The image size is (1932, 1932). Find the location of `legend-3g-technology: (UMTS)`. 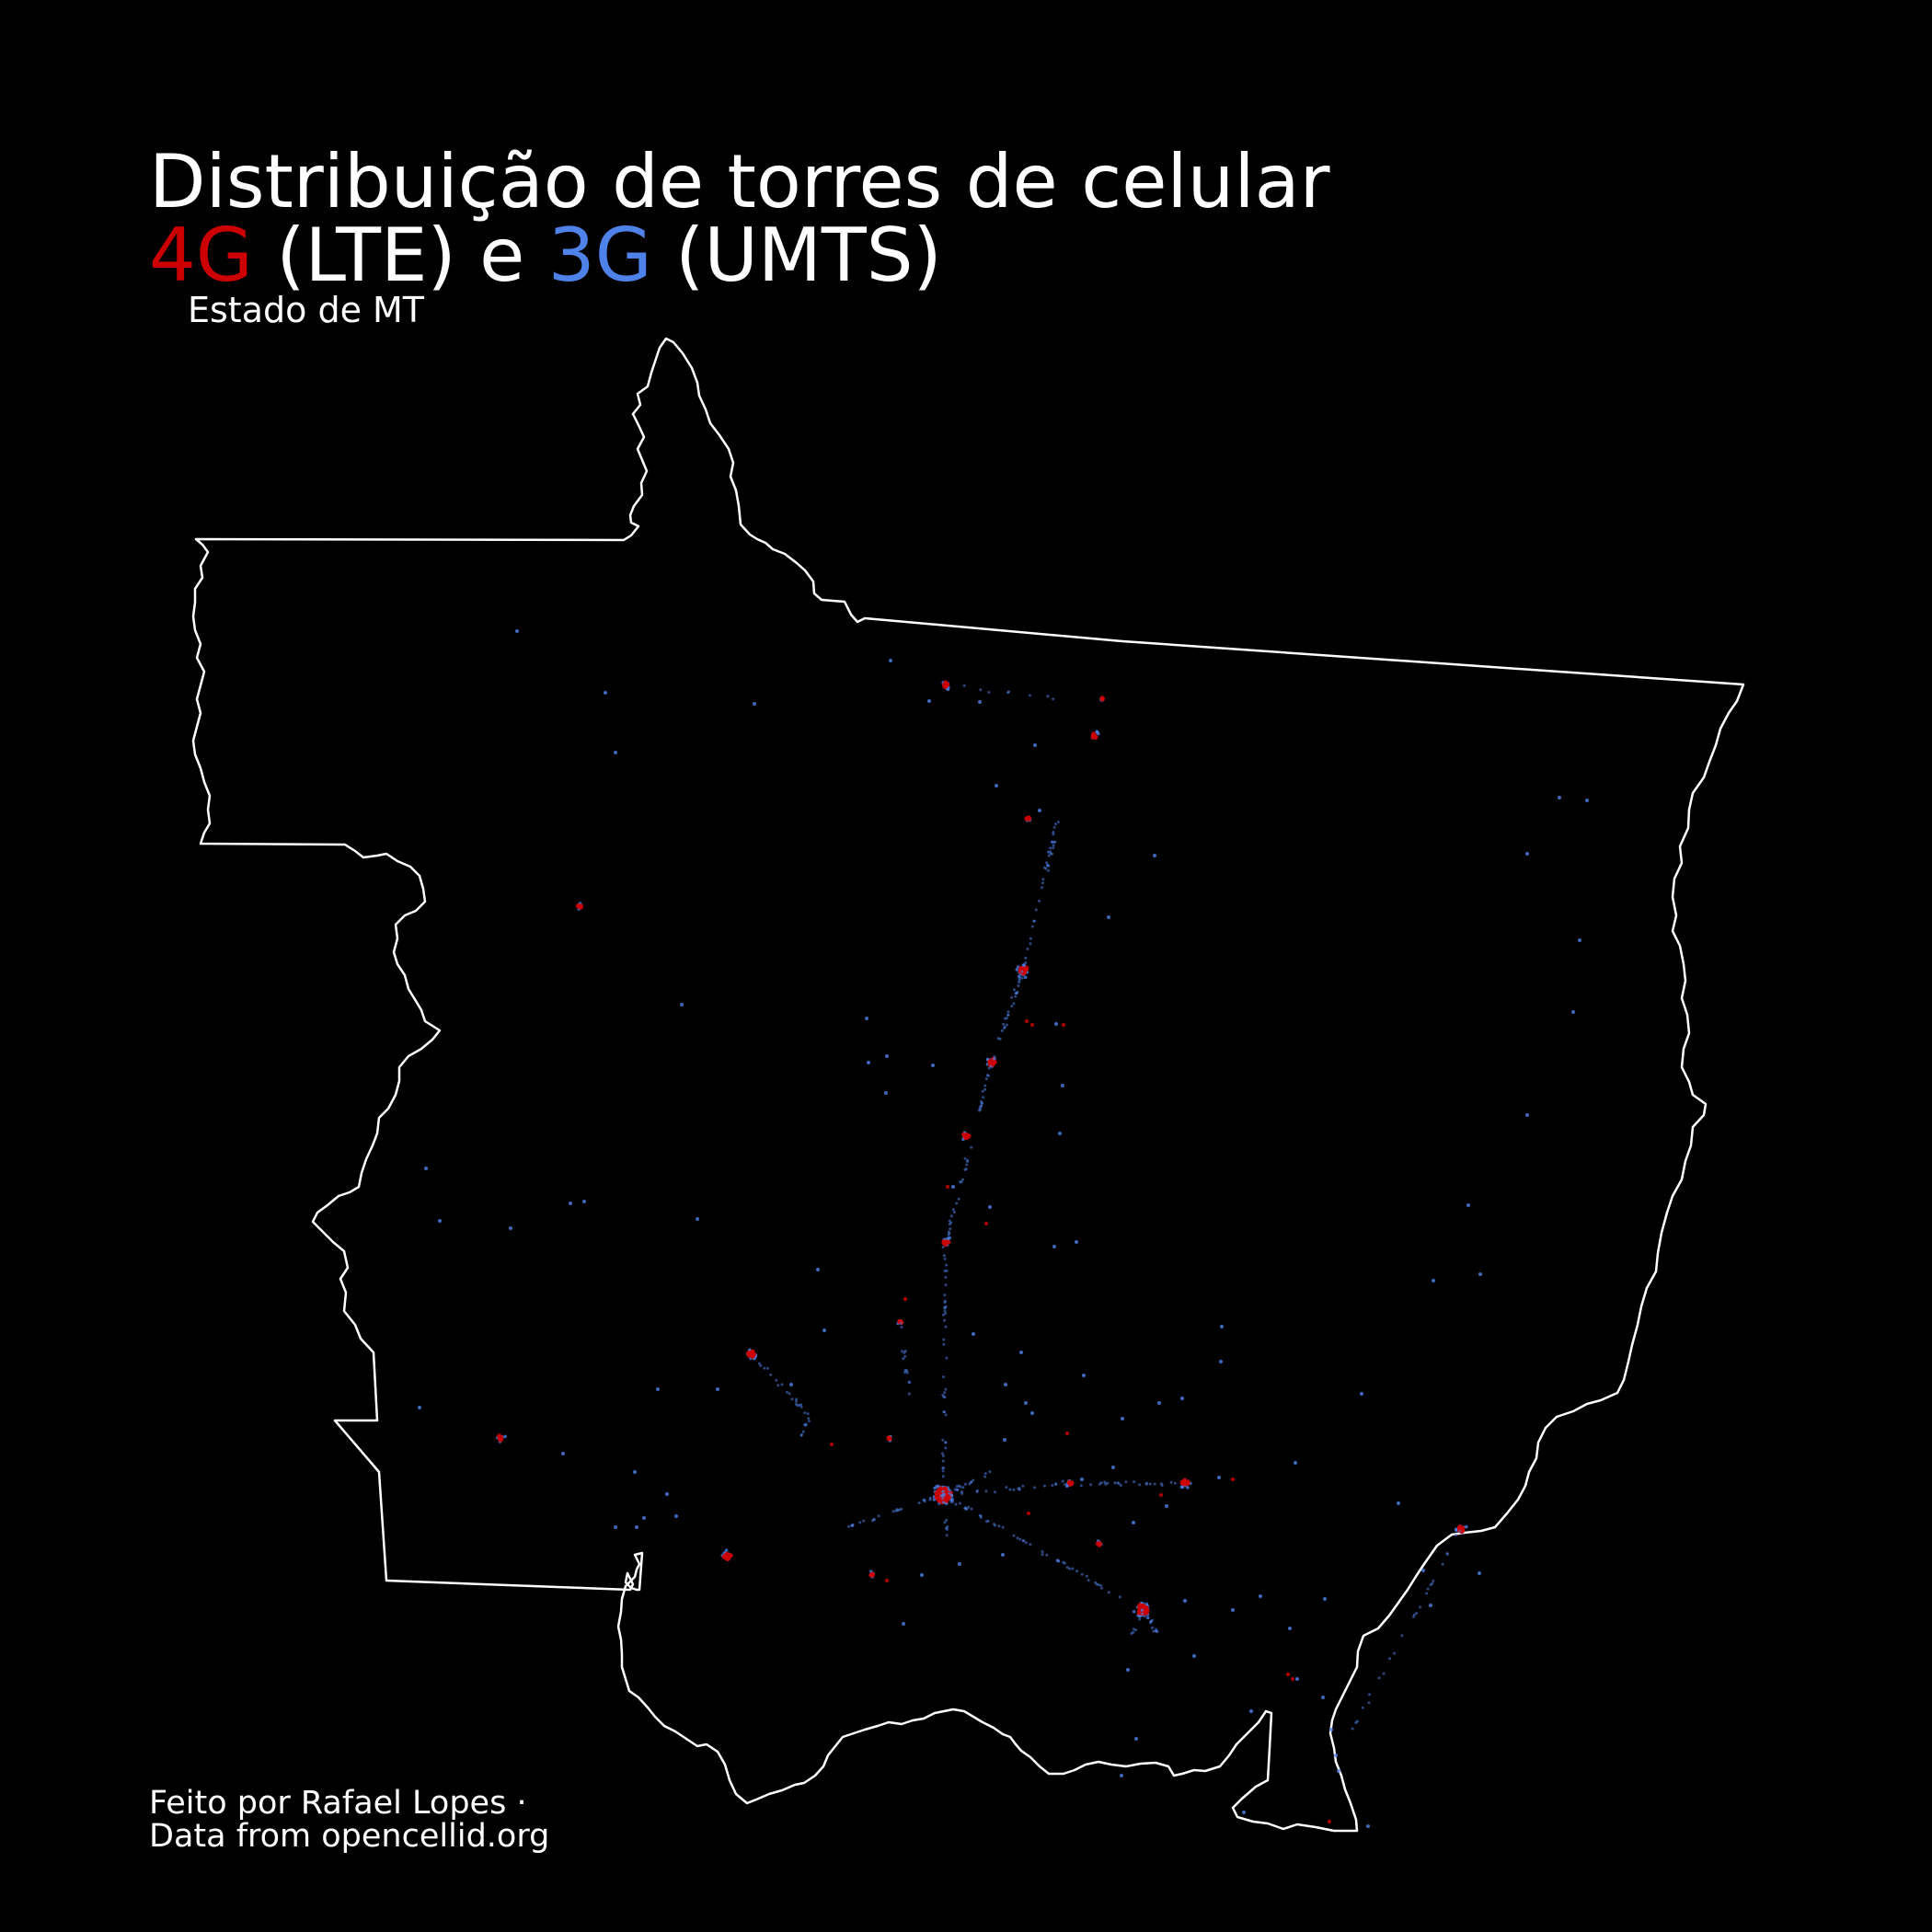

legend-3g-technology: (UMTS) is located at coordinates (796, 255).